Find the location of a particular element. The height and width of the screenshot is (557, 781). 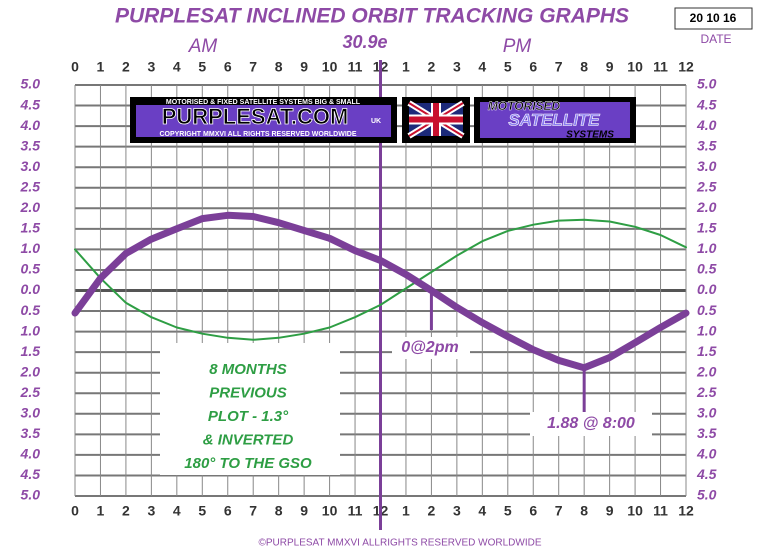

banner-site: PURPLESAT.COM is located at coordinates (255, 116).